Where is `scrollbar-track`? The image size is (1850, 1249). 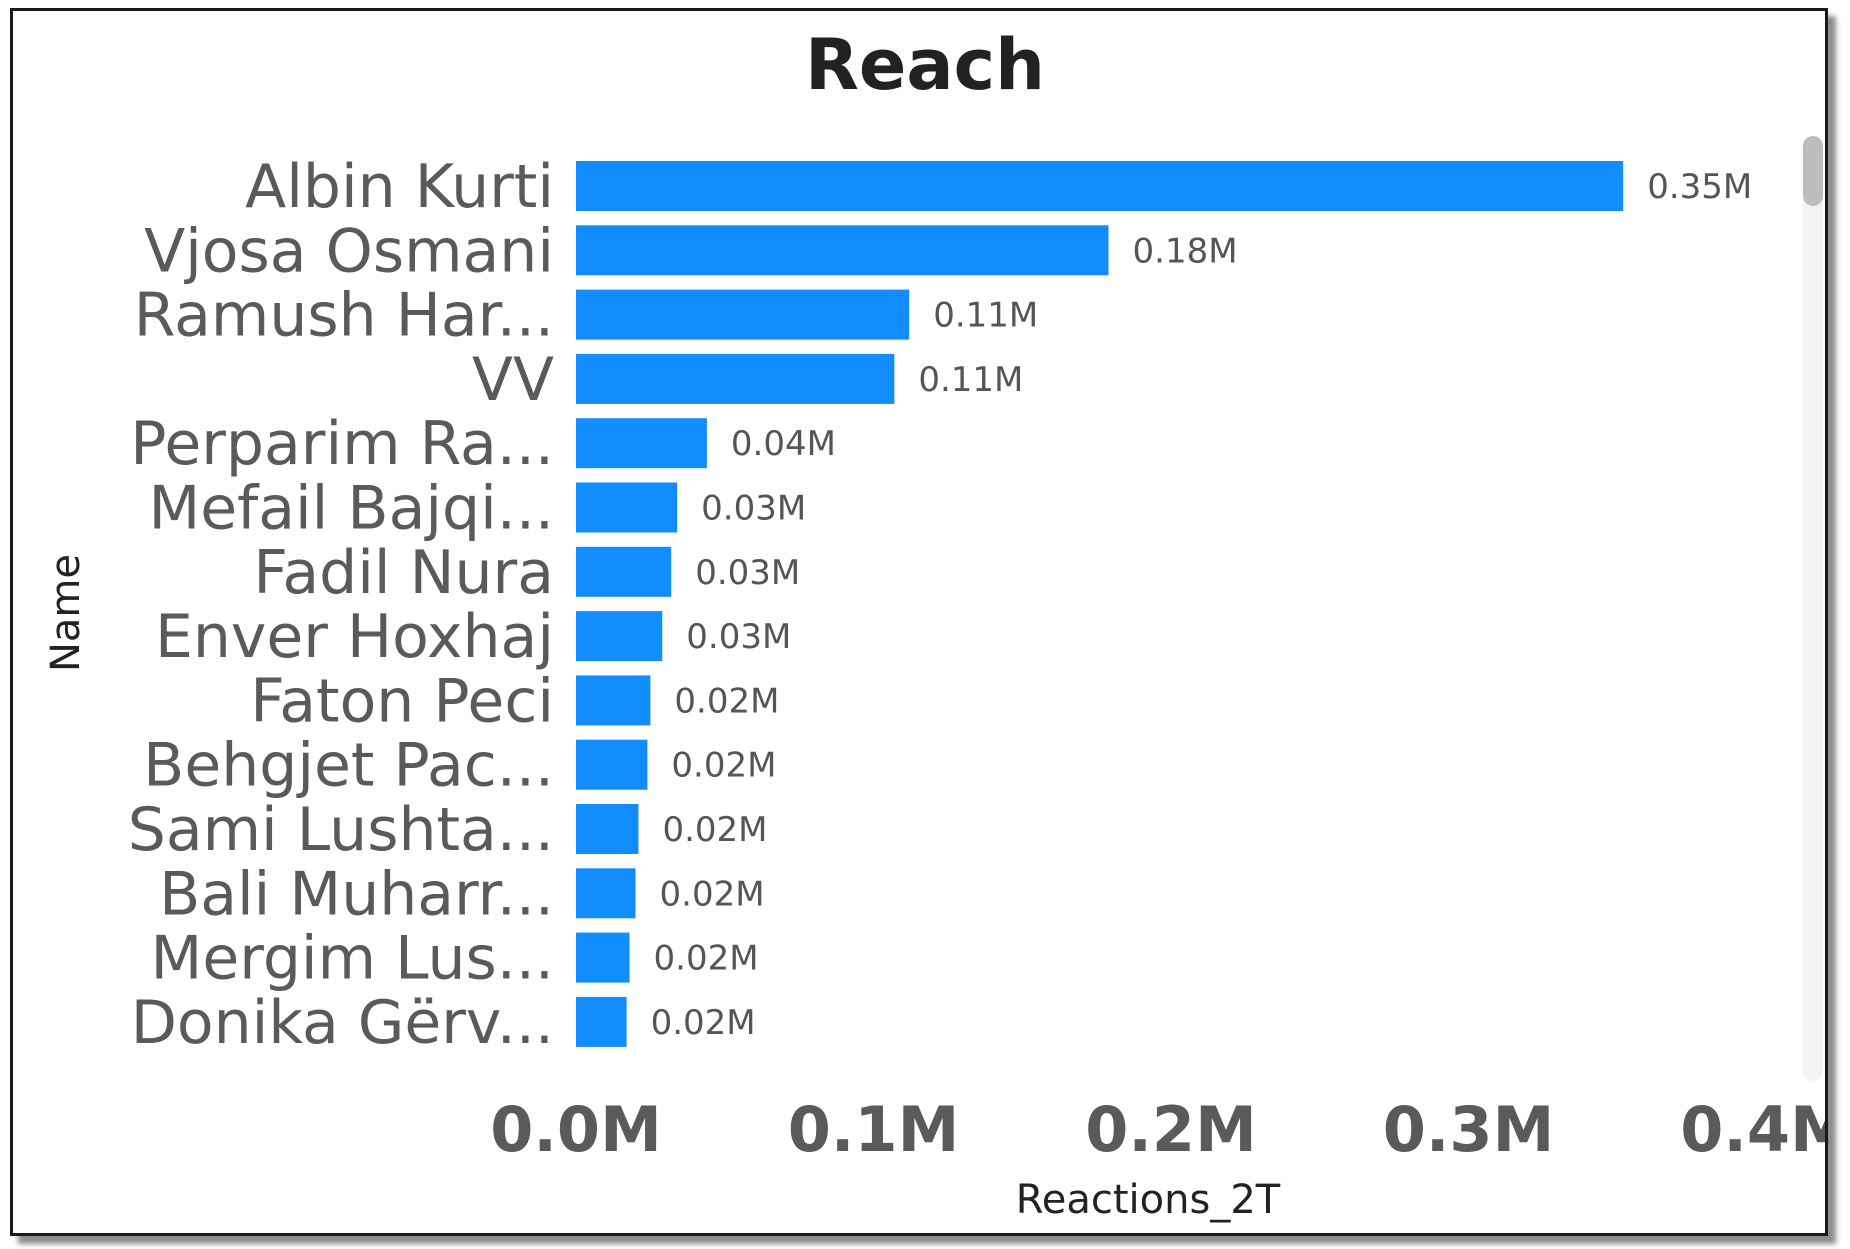
scrollbar-track is located at coordinates (1813, 608).